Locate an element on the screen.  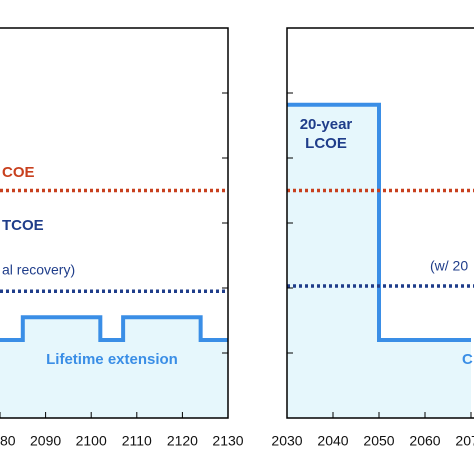
annotation: C is located at coordinates (467, 359).